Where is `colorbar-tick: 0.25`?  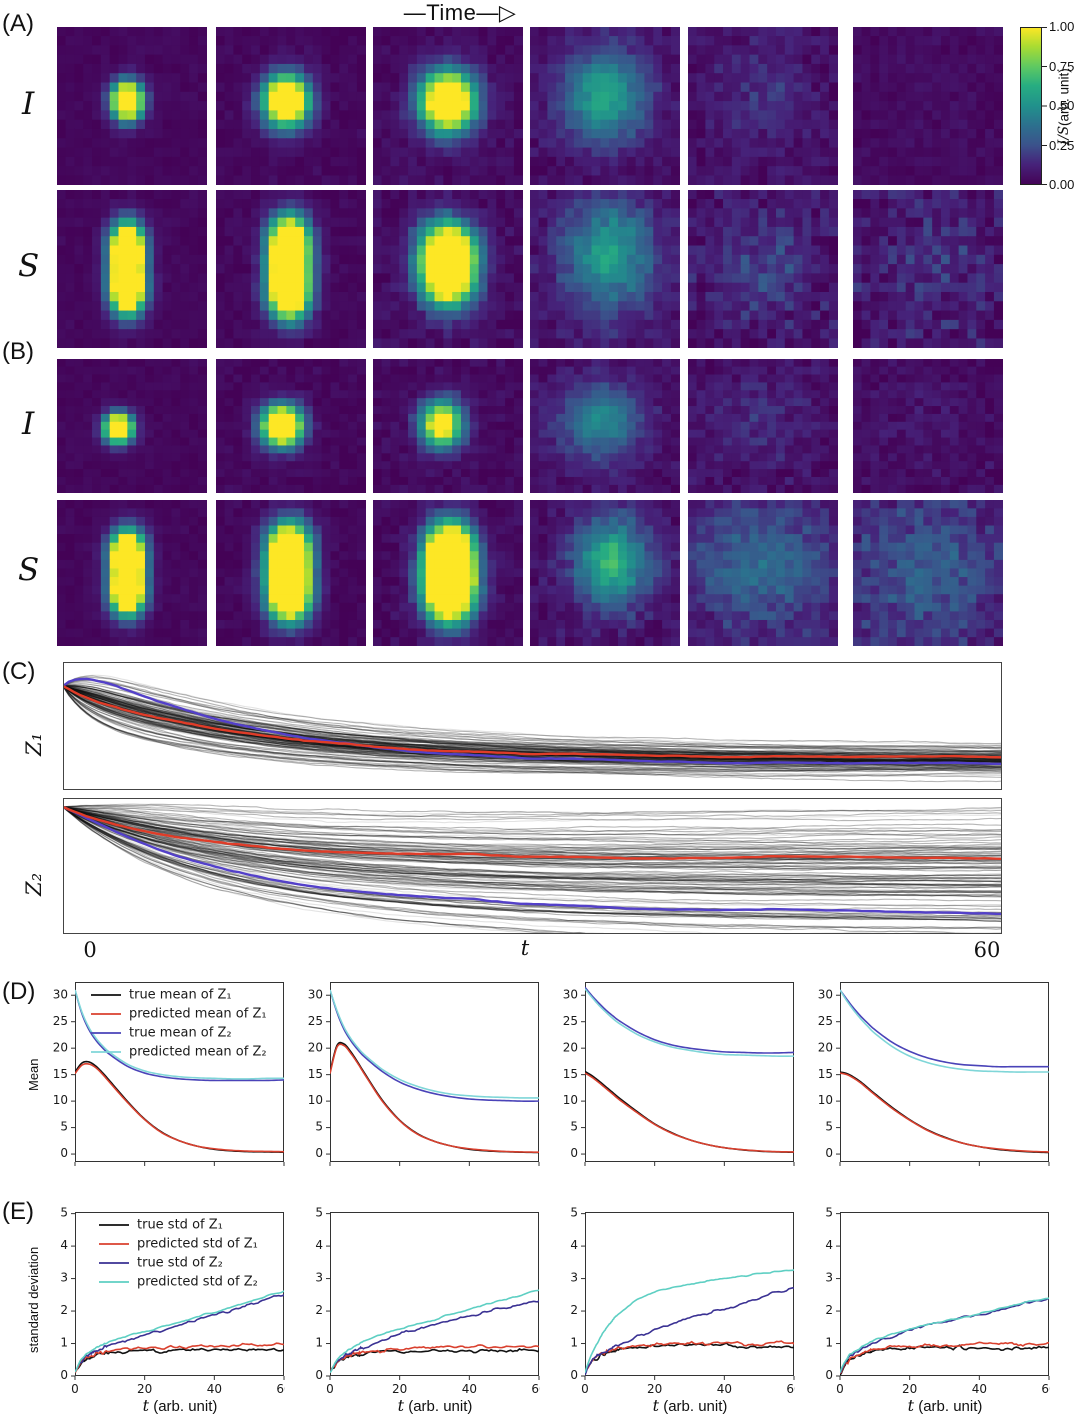 colorbar-tick: 0.25 is located at coordinates (1062, 145).